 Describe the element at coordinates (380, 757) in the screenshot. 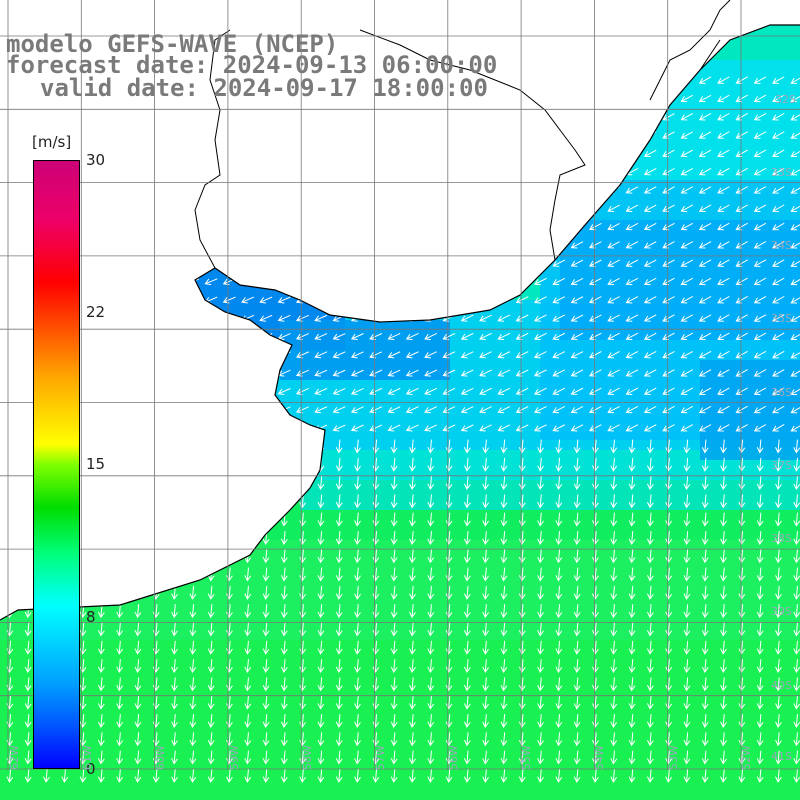

I see `lon-label: 57W` at that location.